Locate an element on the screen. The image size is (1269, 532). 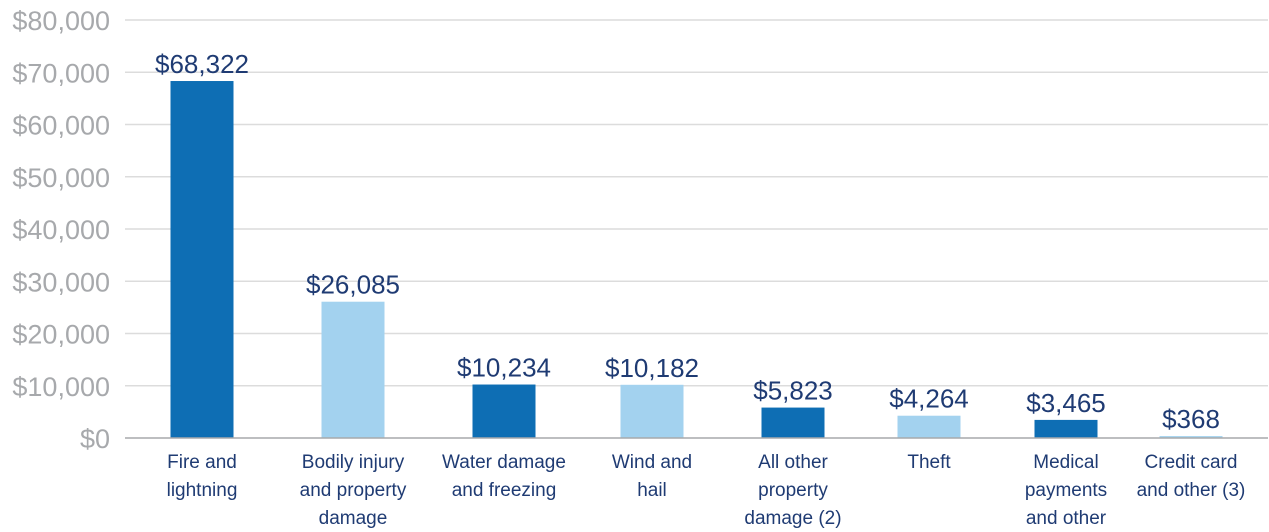
y-tick-label: $60,000 is located at coordinates (61, 126).